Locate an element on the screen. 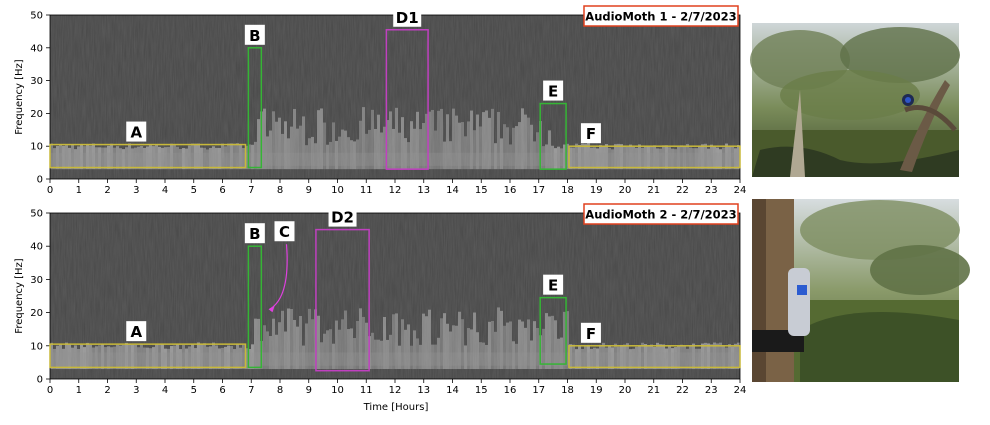 This screenshot has height=425, width=990. spectrogram-1-title: AudioMoth 1 - 2/7/2023 is located at coordinates (660, 17).